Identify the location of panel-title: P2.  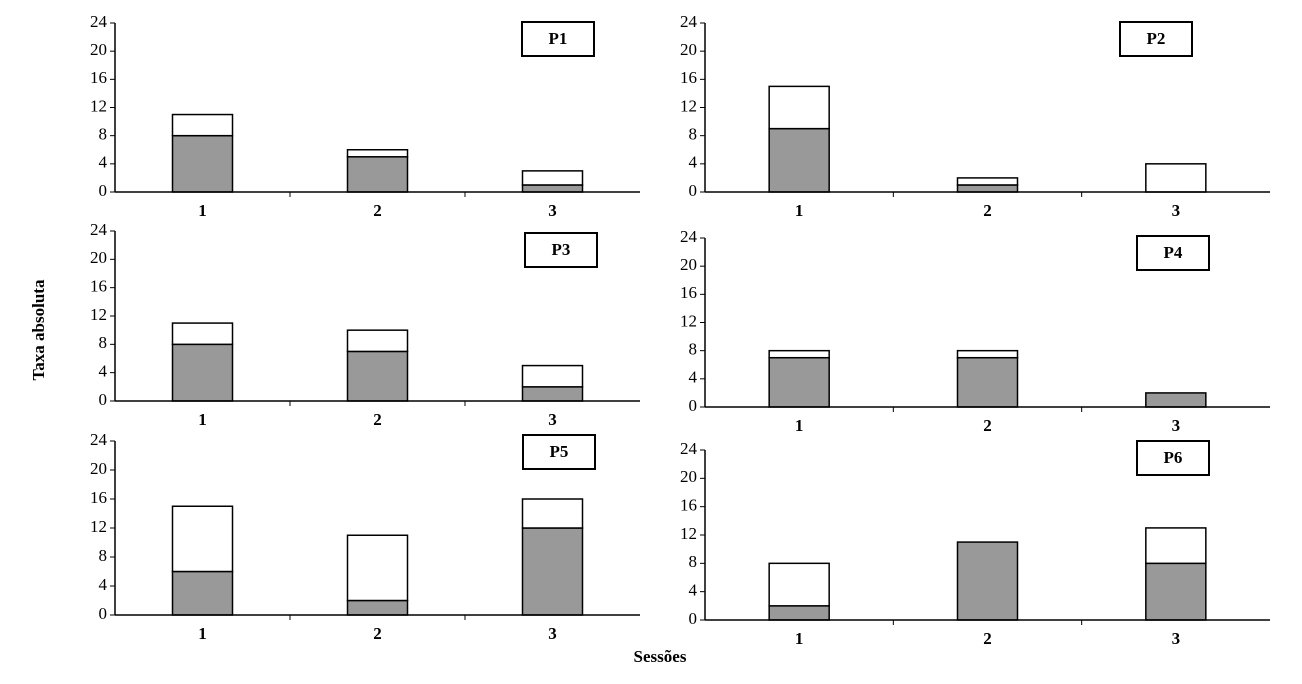
(1156, 38).